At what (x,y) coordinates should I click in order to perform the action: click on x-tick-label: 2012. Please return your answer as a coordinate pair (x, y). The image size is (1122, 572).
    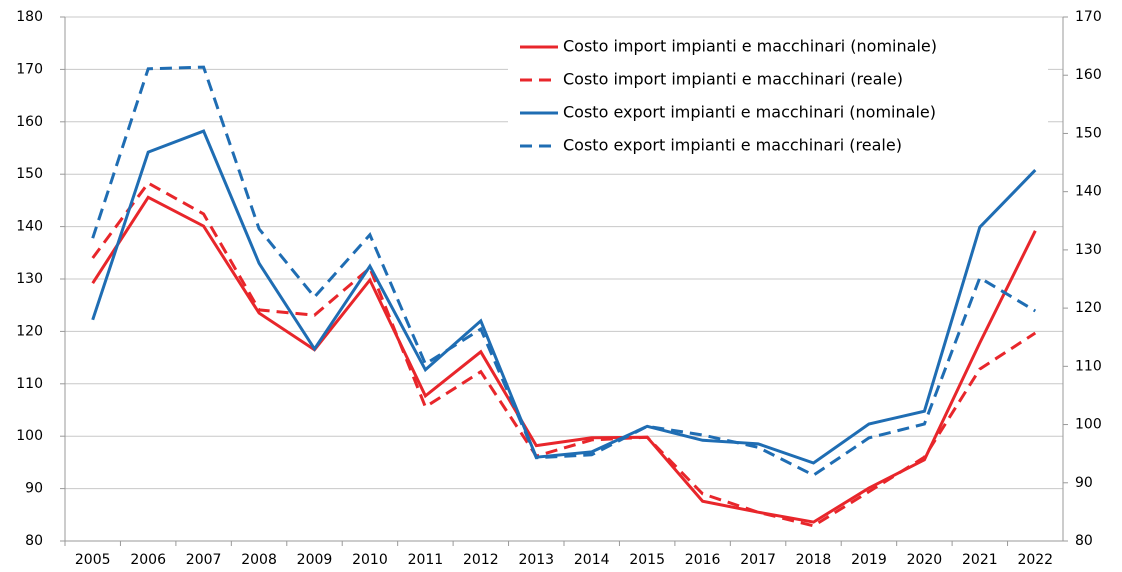
    Looking at the image, I should click on (481, 560).